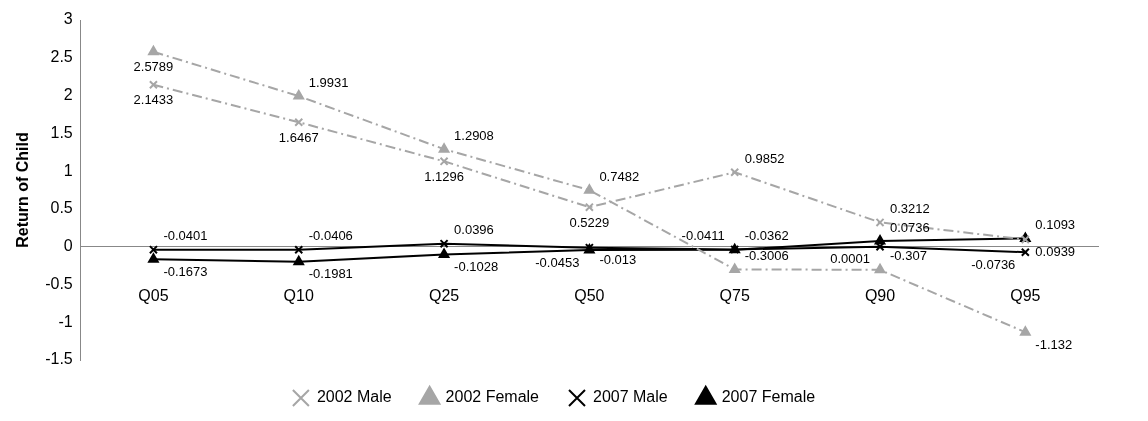  I want to click on data-label: 0.3212, so click(910, 208).